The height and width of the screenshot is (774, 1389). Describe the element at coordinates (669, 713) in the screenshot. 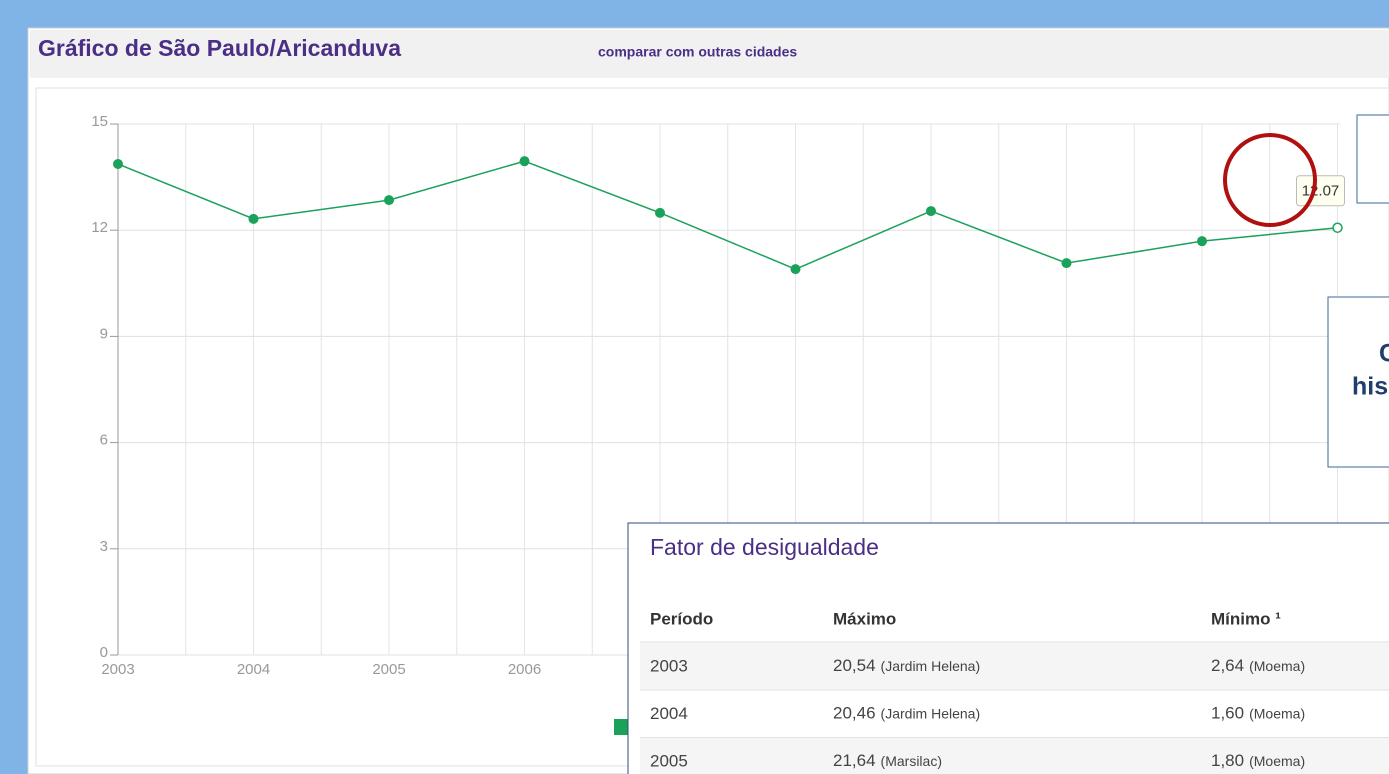

I see `cell: 2004` at that location.